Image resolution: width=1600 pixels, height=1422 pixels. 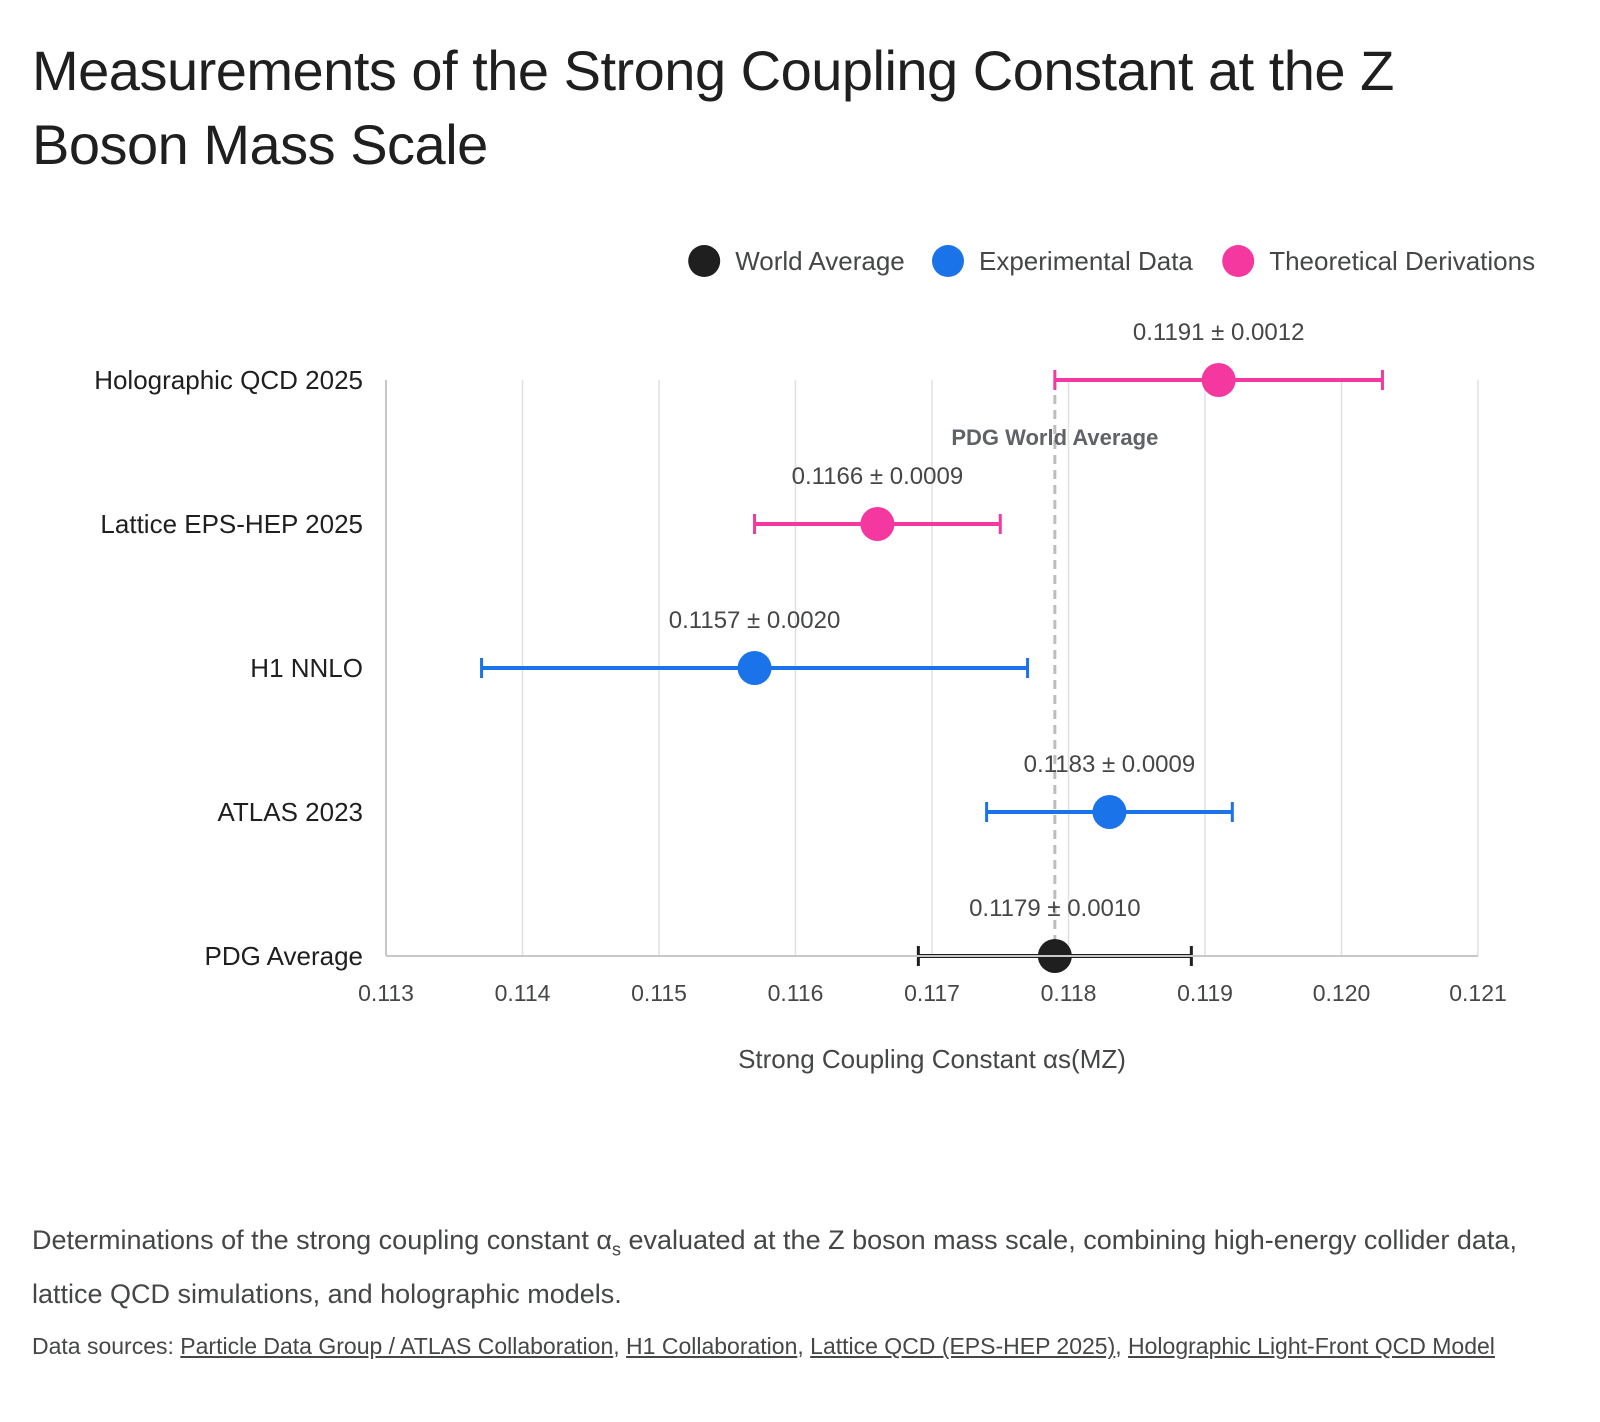 I want to click on reference-line: PDG World Average, so click(x=1054, y=668).